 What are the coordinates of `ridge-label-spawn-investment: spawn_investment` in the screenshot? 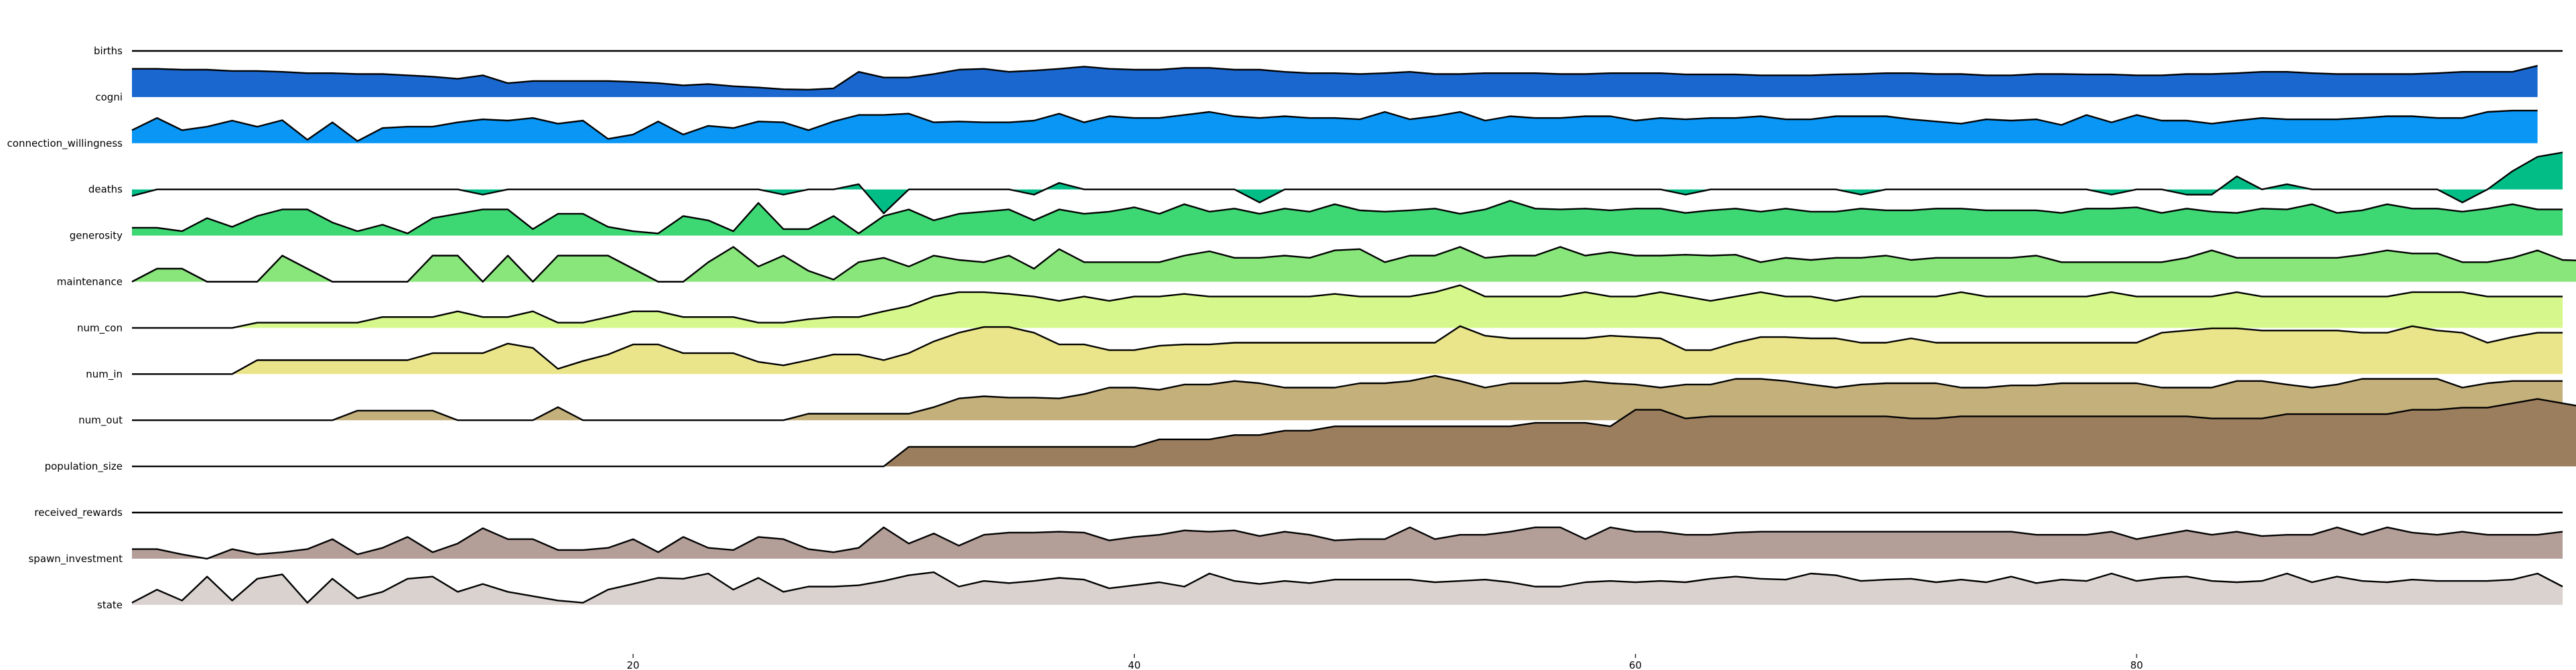 It's located at (75, 559).